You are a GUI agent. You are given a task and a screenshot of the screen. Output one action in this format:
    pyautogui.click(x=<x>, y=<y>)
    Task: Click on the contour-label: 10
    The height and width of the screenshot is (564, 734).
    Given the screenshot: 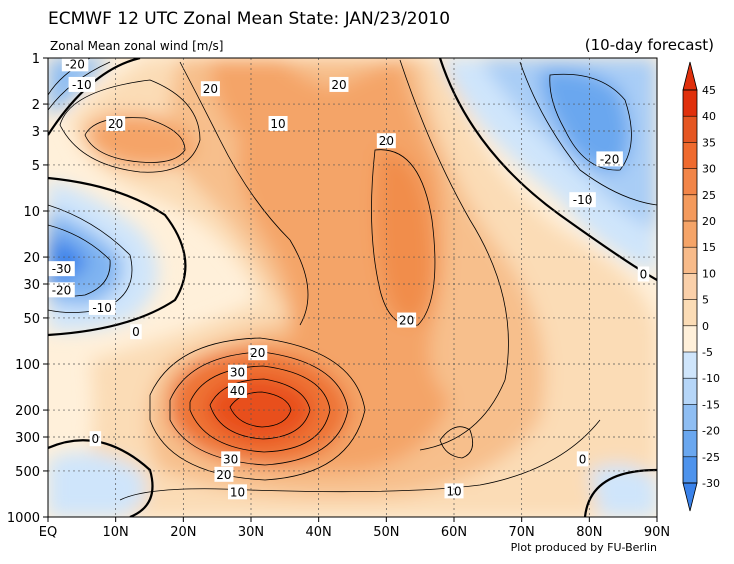 What is the action you would take?
    pyautogui.click(x=237, y=492)
    